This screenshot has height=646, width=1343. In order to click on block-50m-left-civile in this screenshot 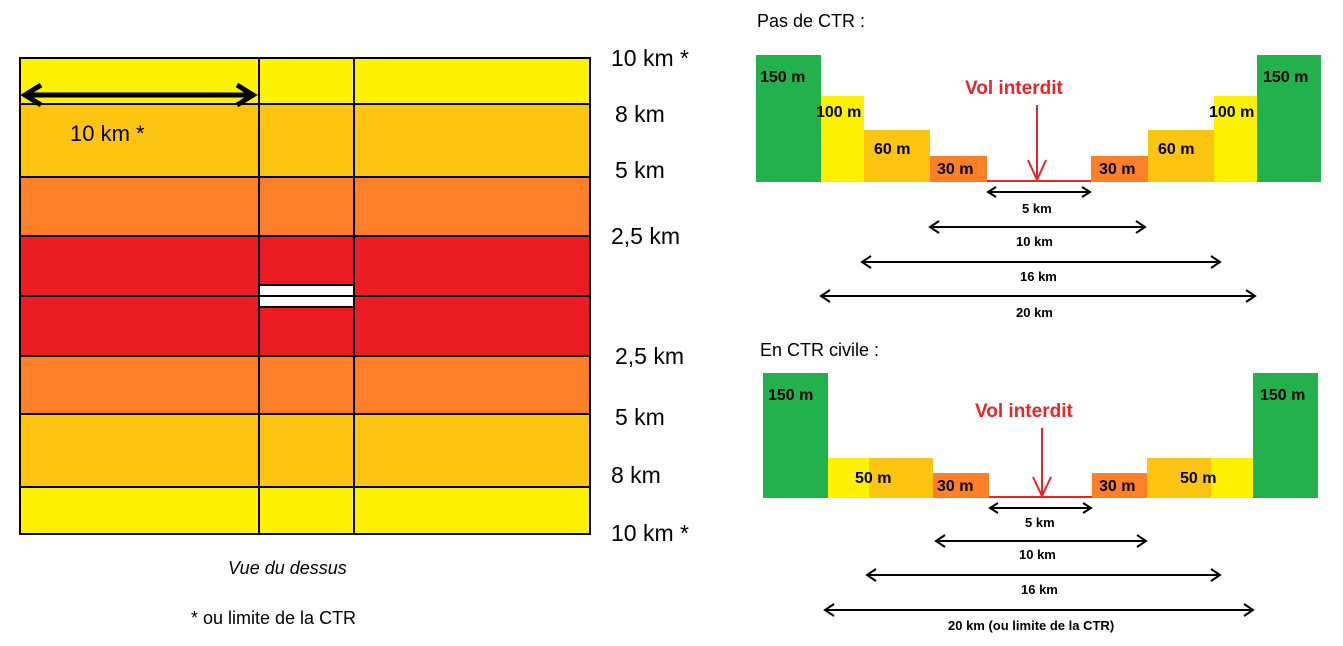, I will do `click(848, 478)`.